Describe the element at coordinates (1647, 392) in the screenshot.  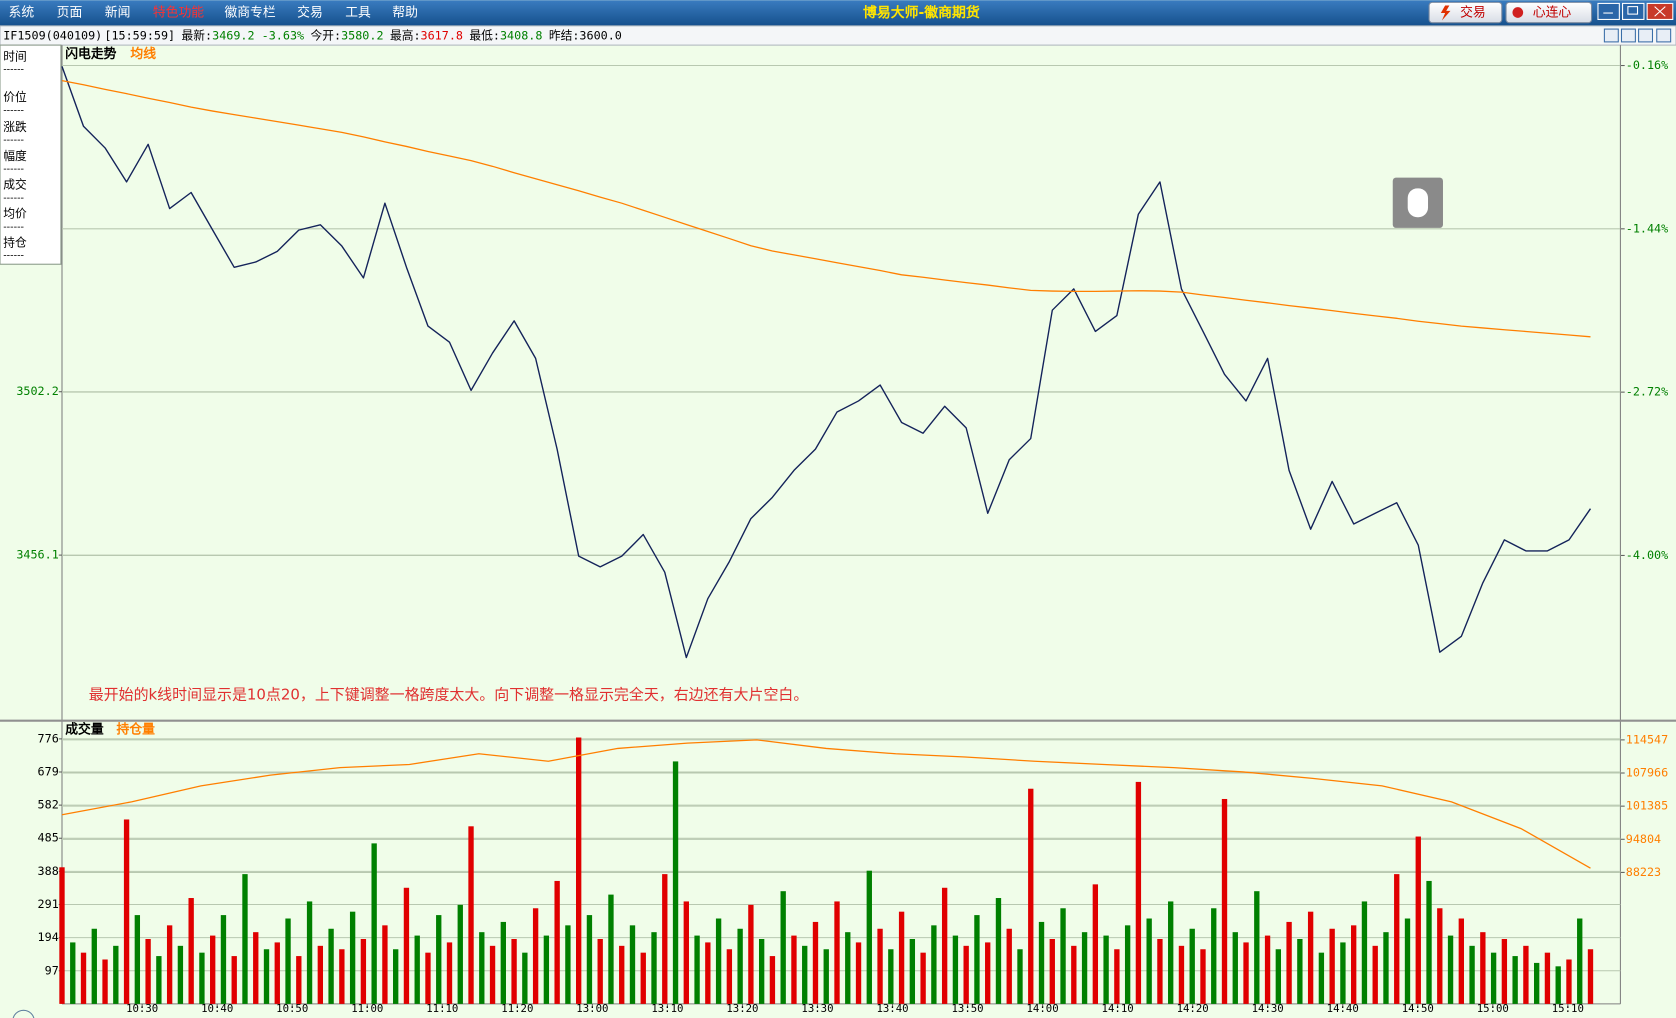
I see `y2-tick-label: -2.72%` at that location.